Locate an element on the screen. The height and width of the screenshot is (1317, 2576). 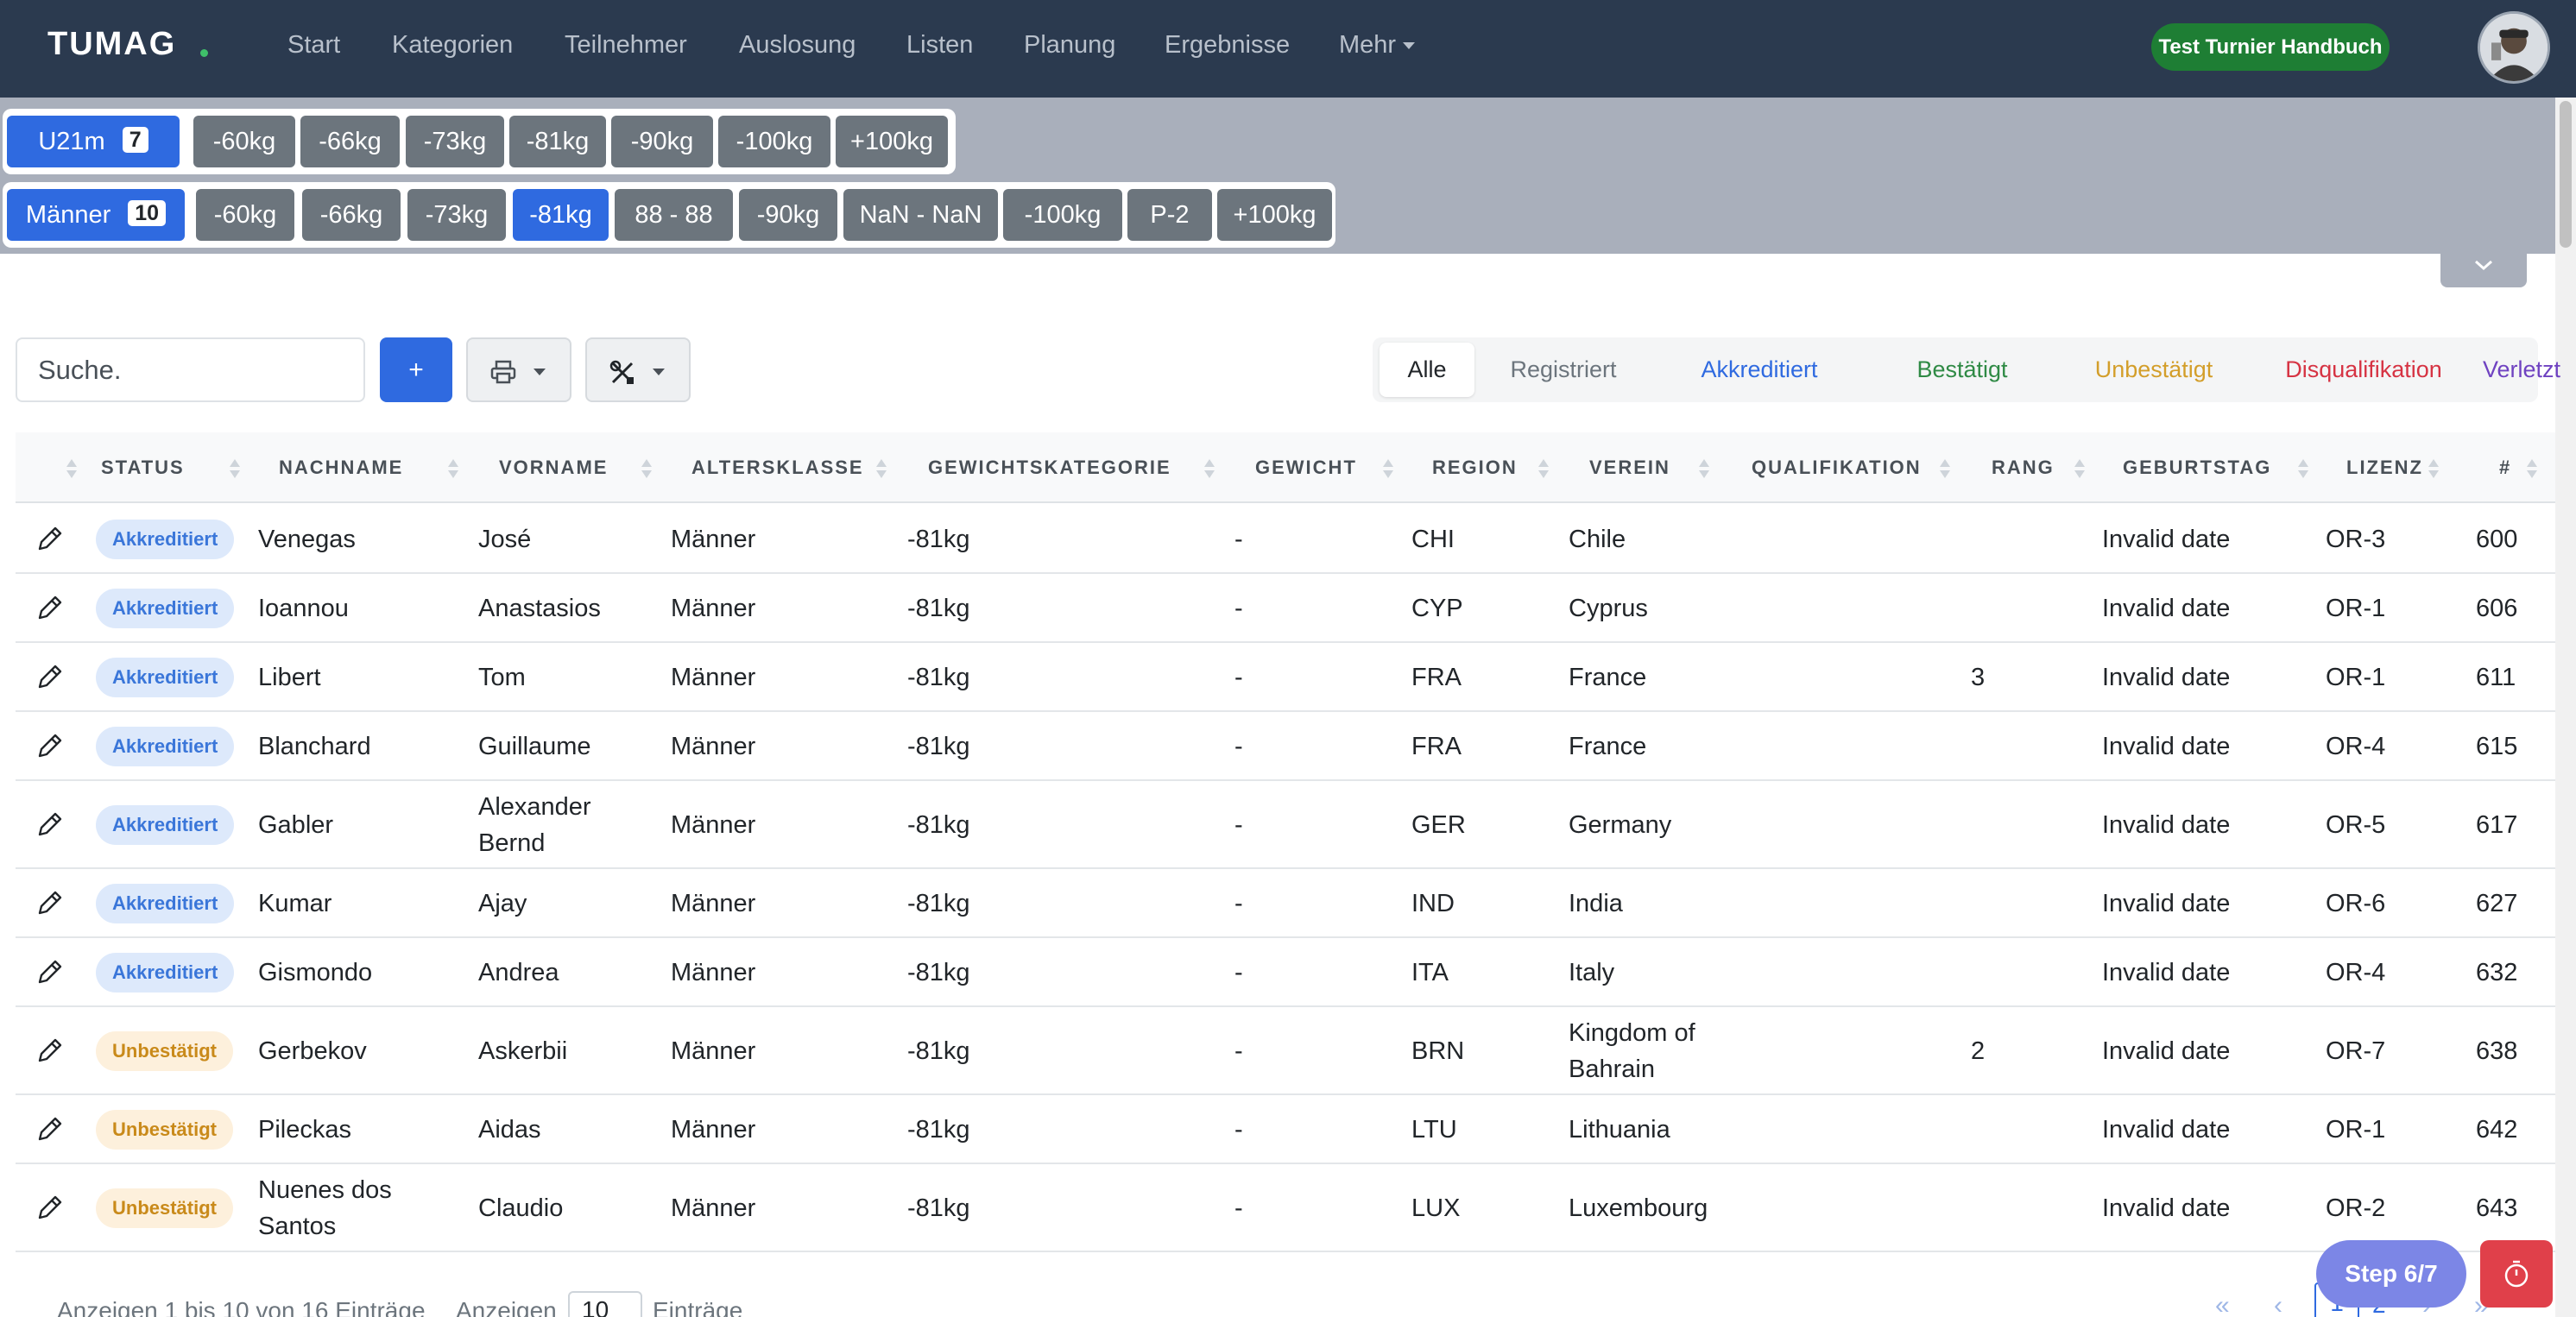
first-page-icon: « is located at coordinates (2222, 1304).